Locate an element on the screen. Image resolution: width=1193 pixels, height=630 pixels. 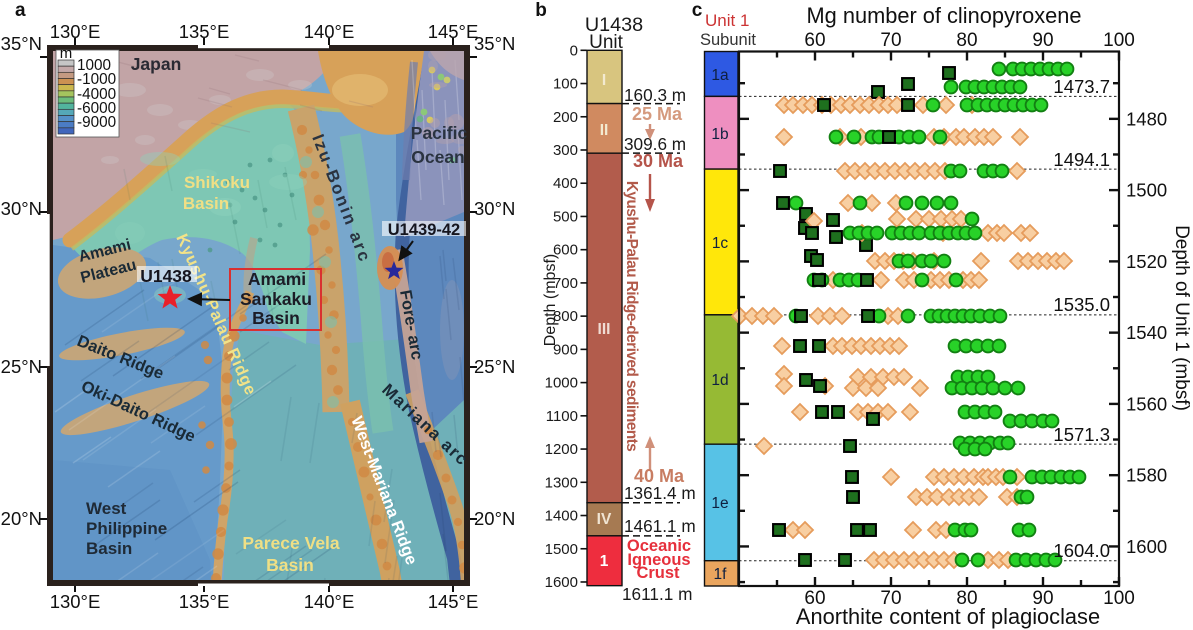
svg-text: 500 is located at coordinates (565, 216).